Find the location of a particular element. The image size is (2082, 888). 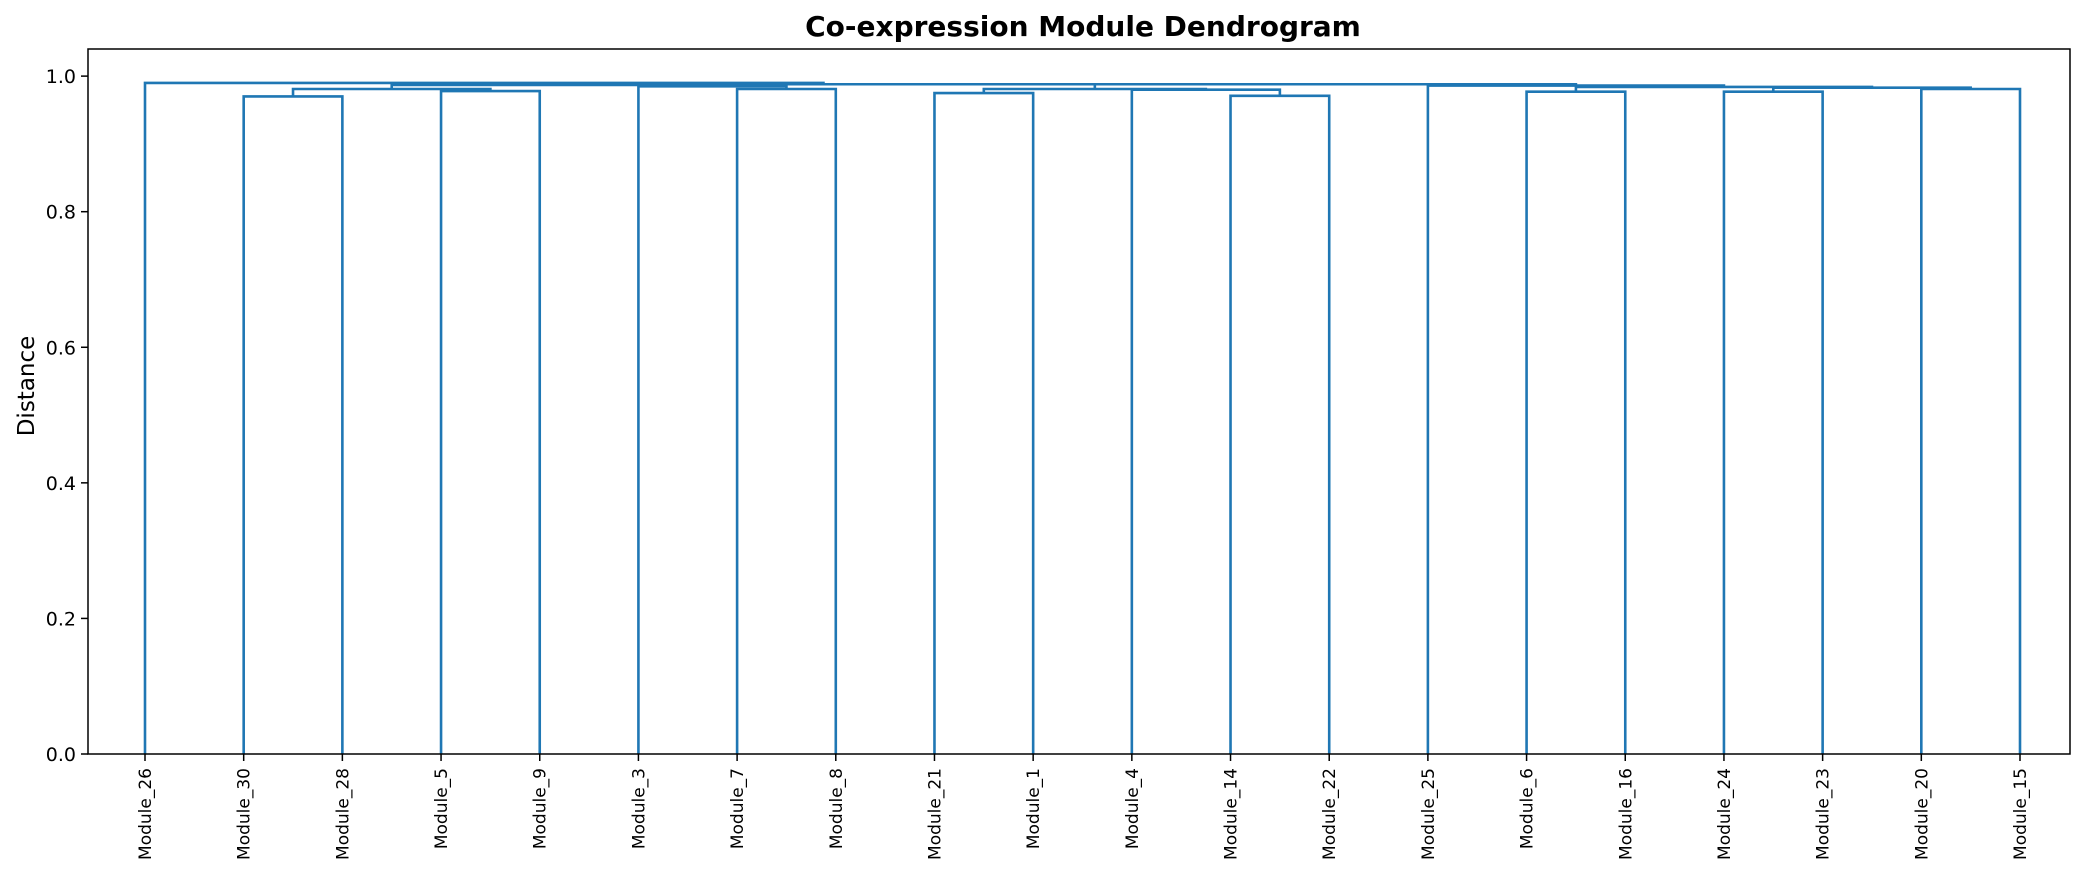

y-axis-label: Distance is located at coordinates (27, 386).